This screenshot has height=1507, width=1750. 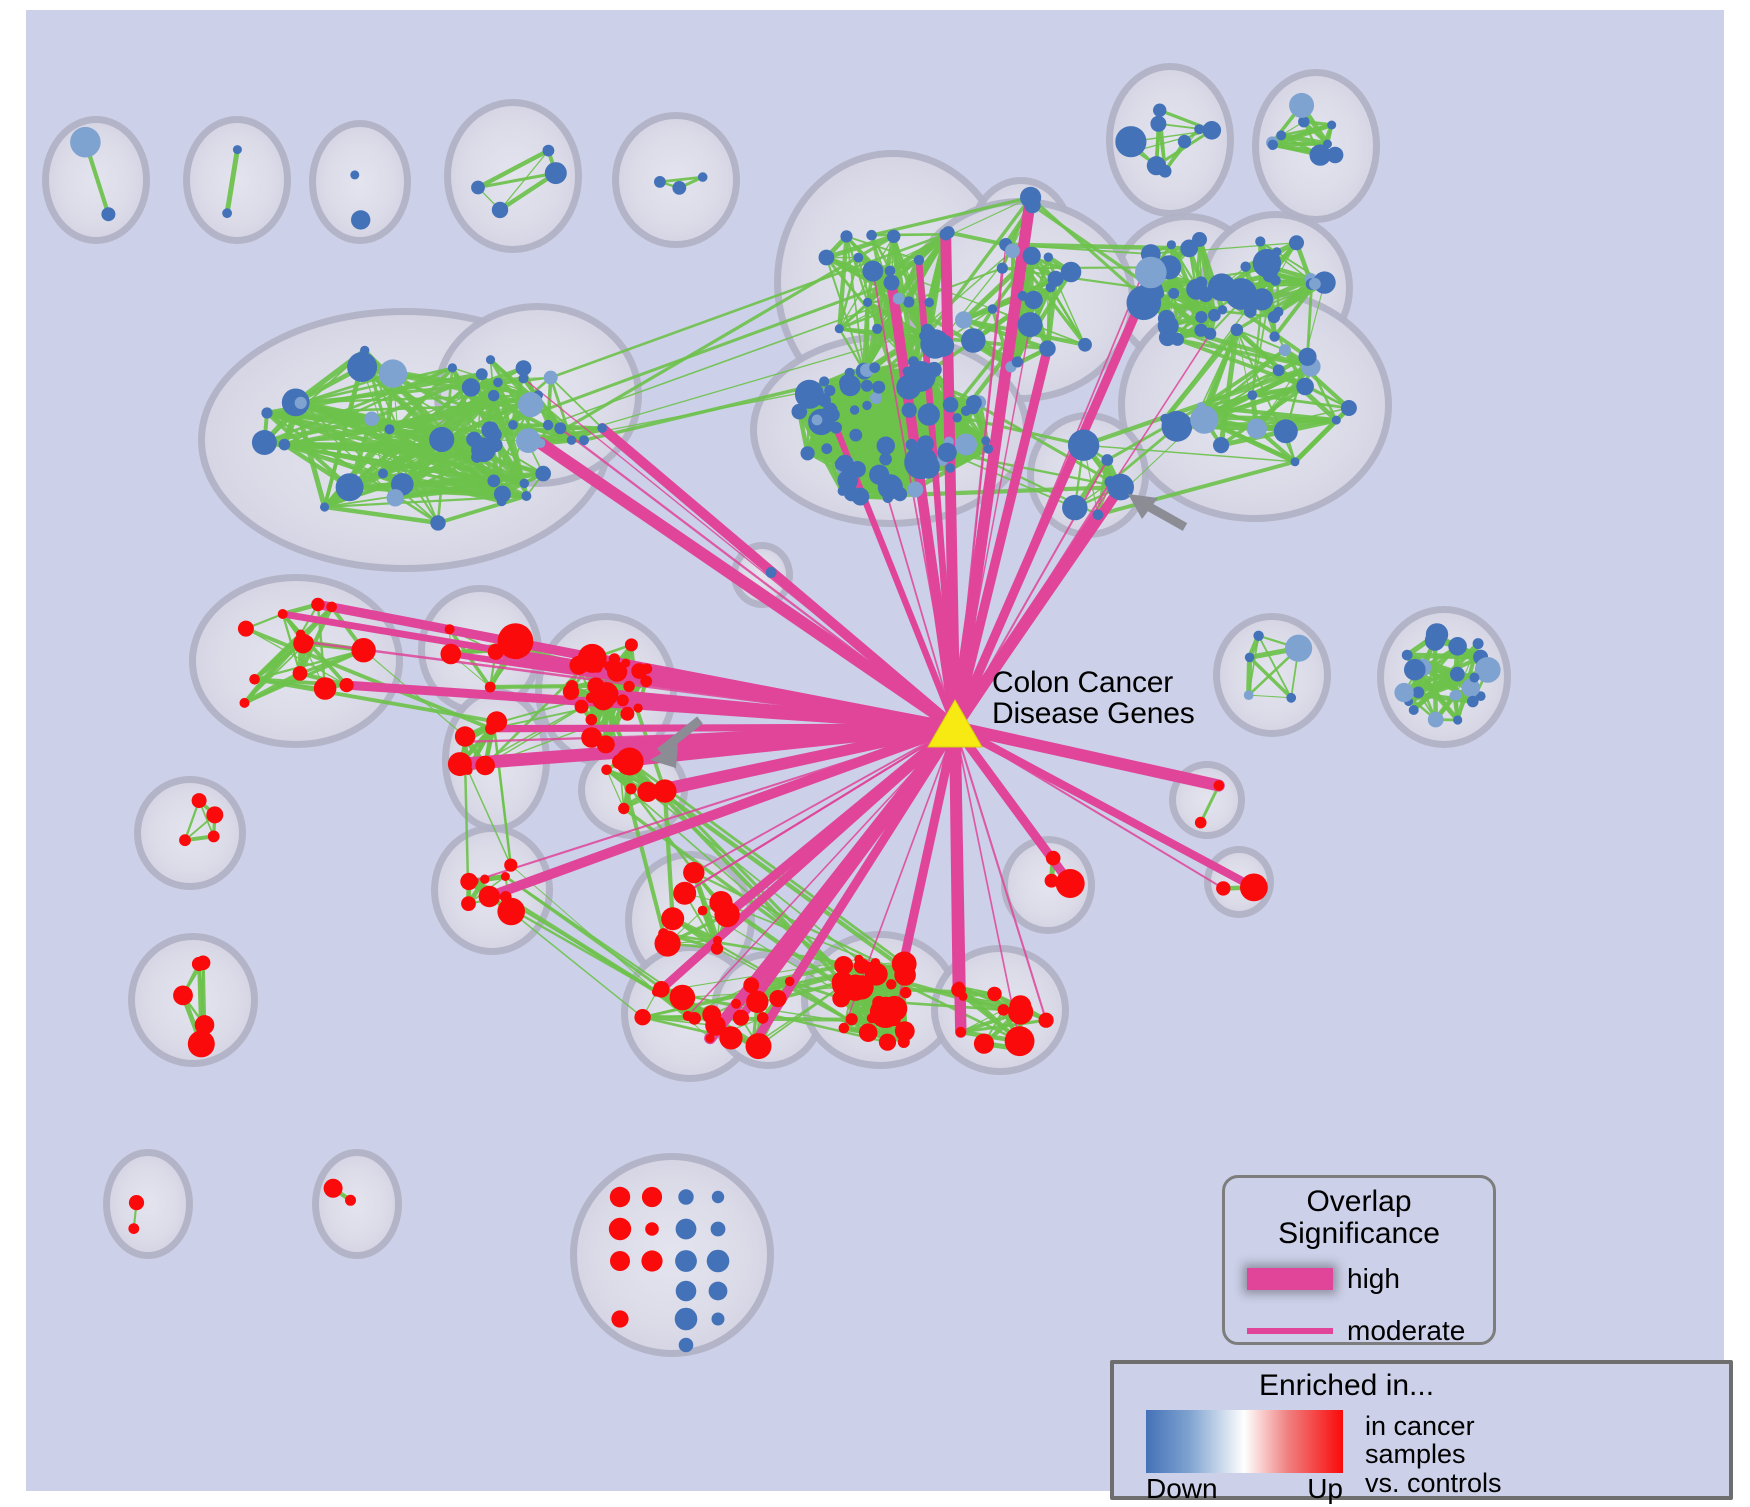 What do you see at coordinates (1359, 1217) in the screenshot?
I see `legend-overlap-title: Overlap Significance` at bounding box center [1359, 1217].